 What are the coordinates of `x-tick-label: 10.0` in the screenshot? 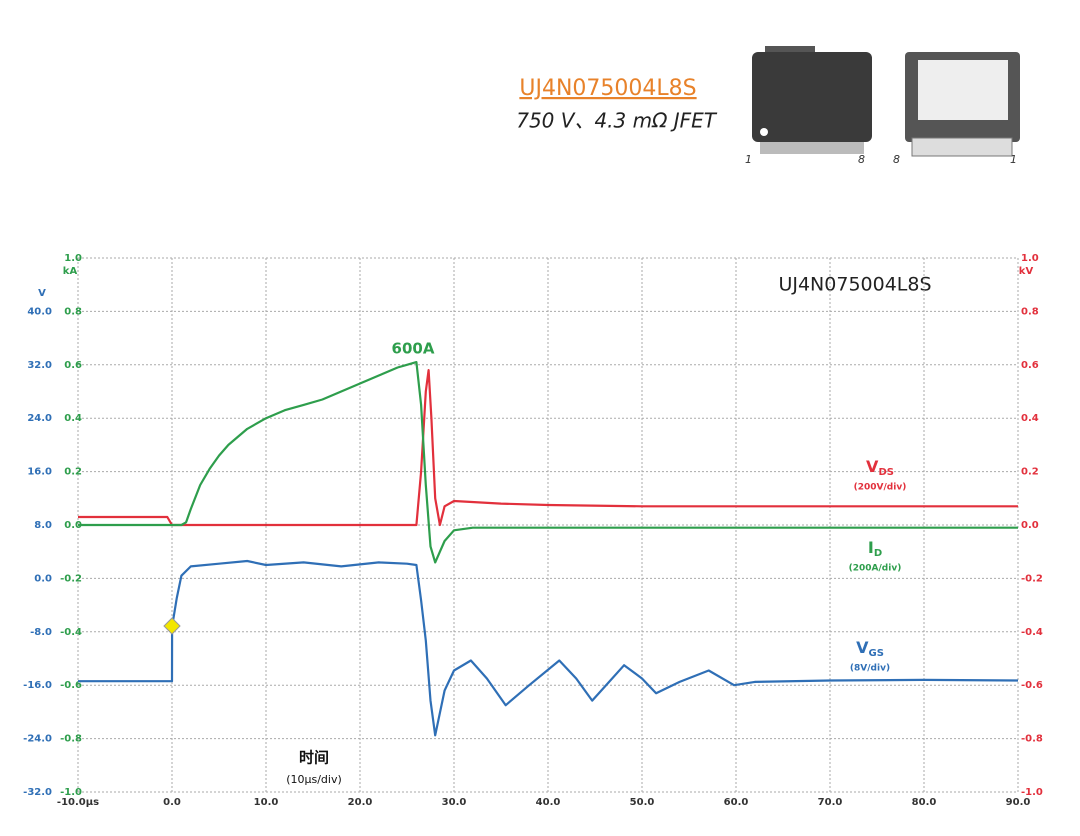 It's located at (266, 802).